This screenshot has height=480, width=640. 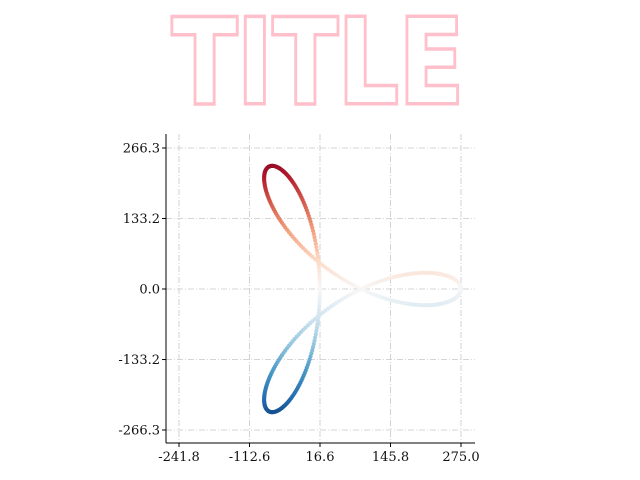 I want to click on y-tick-label: 0.0, so click(x=149, y=290).